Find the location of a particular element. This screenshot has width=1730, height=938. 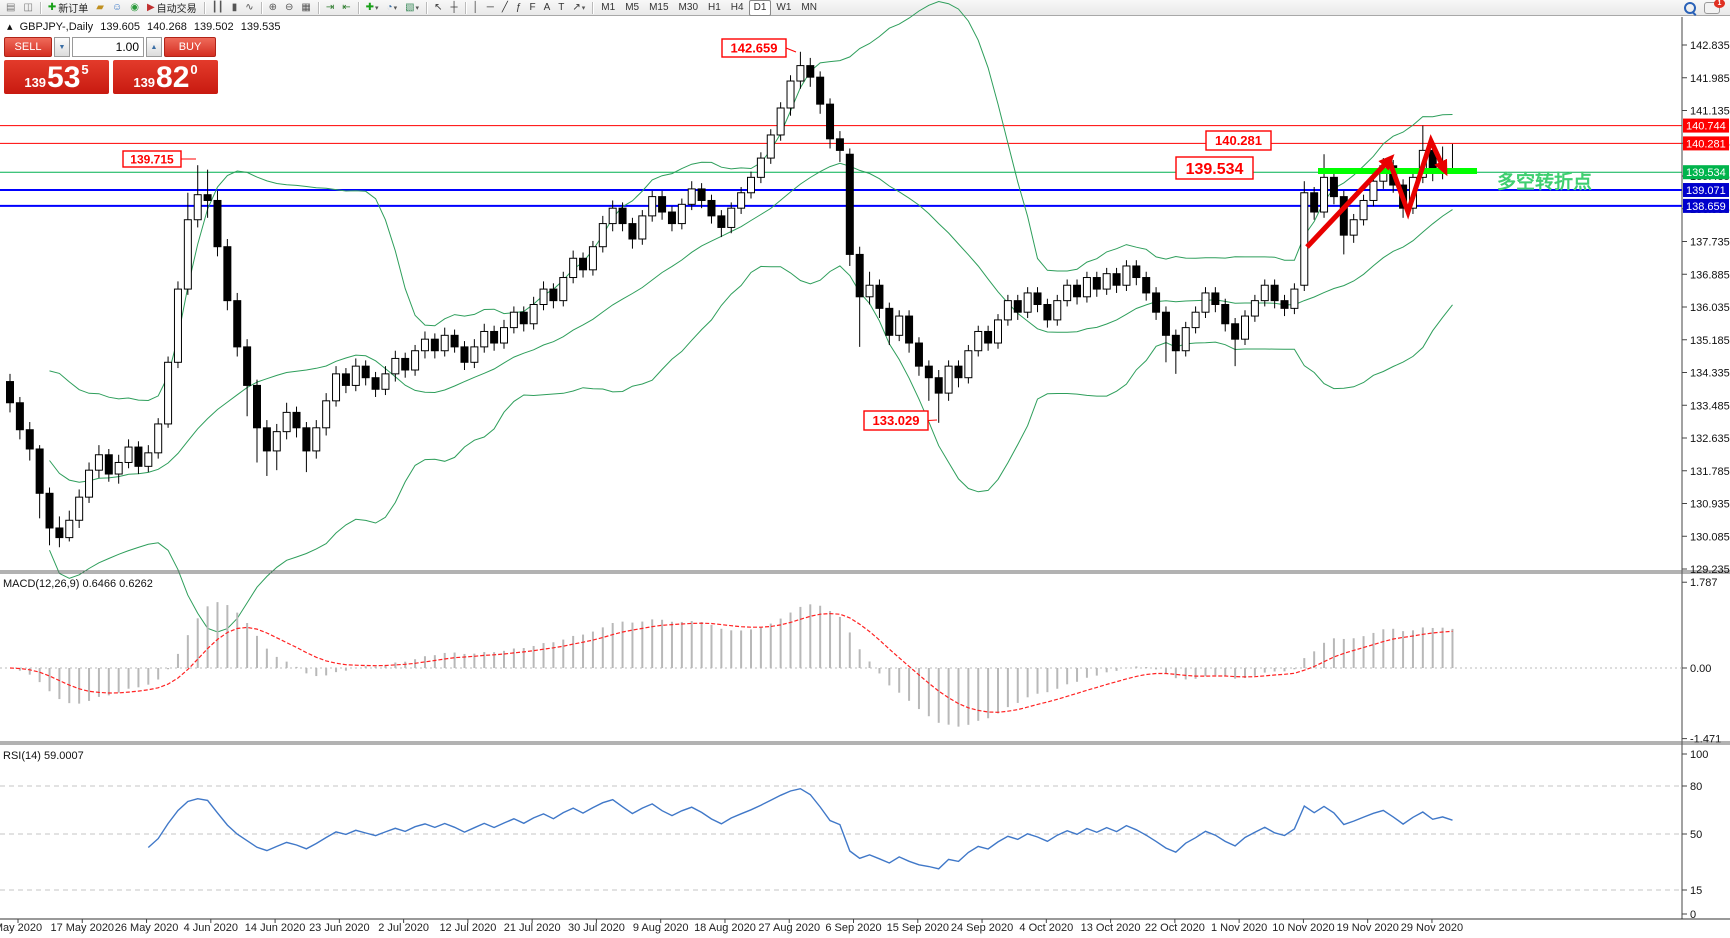

arrows-button: ↗ is located at coordinates (576, 7).